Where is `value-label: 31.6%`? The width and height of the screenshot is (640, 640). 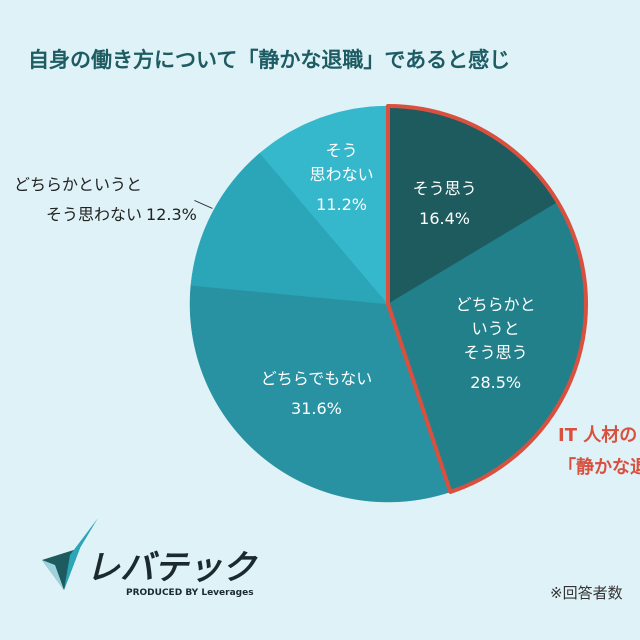
value-label: 31.6% is located at coordinates (316, 408).